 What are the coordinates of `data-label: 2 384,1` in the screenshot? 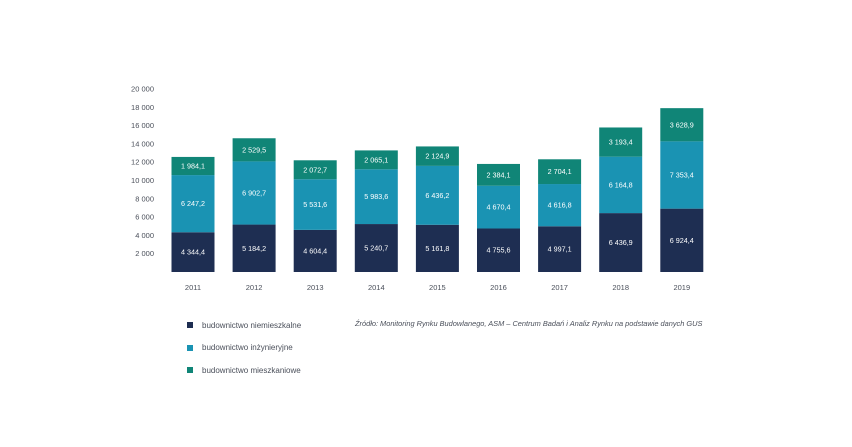 It's located at (499, 174).